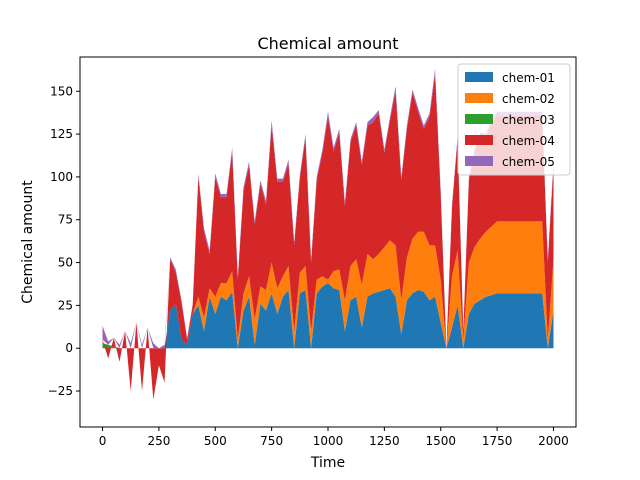 The height and width of the screenshot is (480, 640). Describe the element at coordinates (384, 441) in the screenshot. I see `x-tick-label: 1250` at that location.